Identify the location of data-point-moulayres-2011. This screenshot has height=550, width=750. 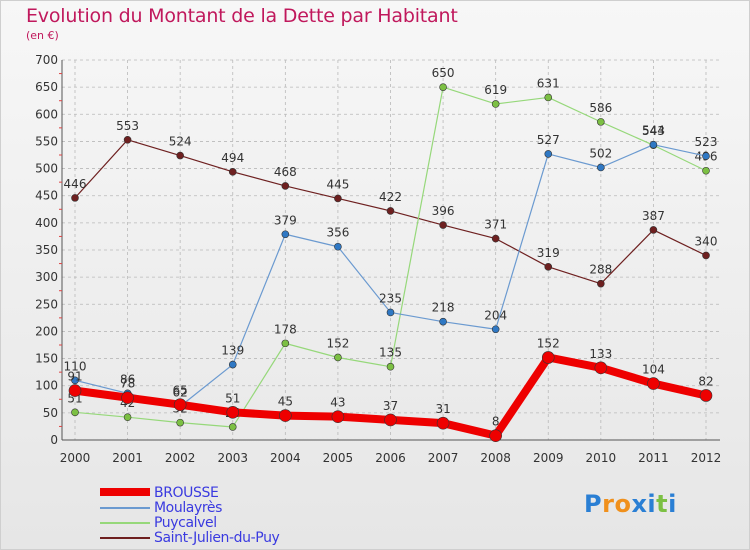
(653, 144).